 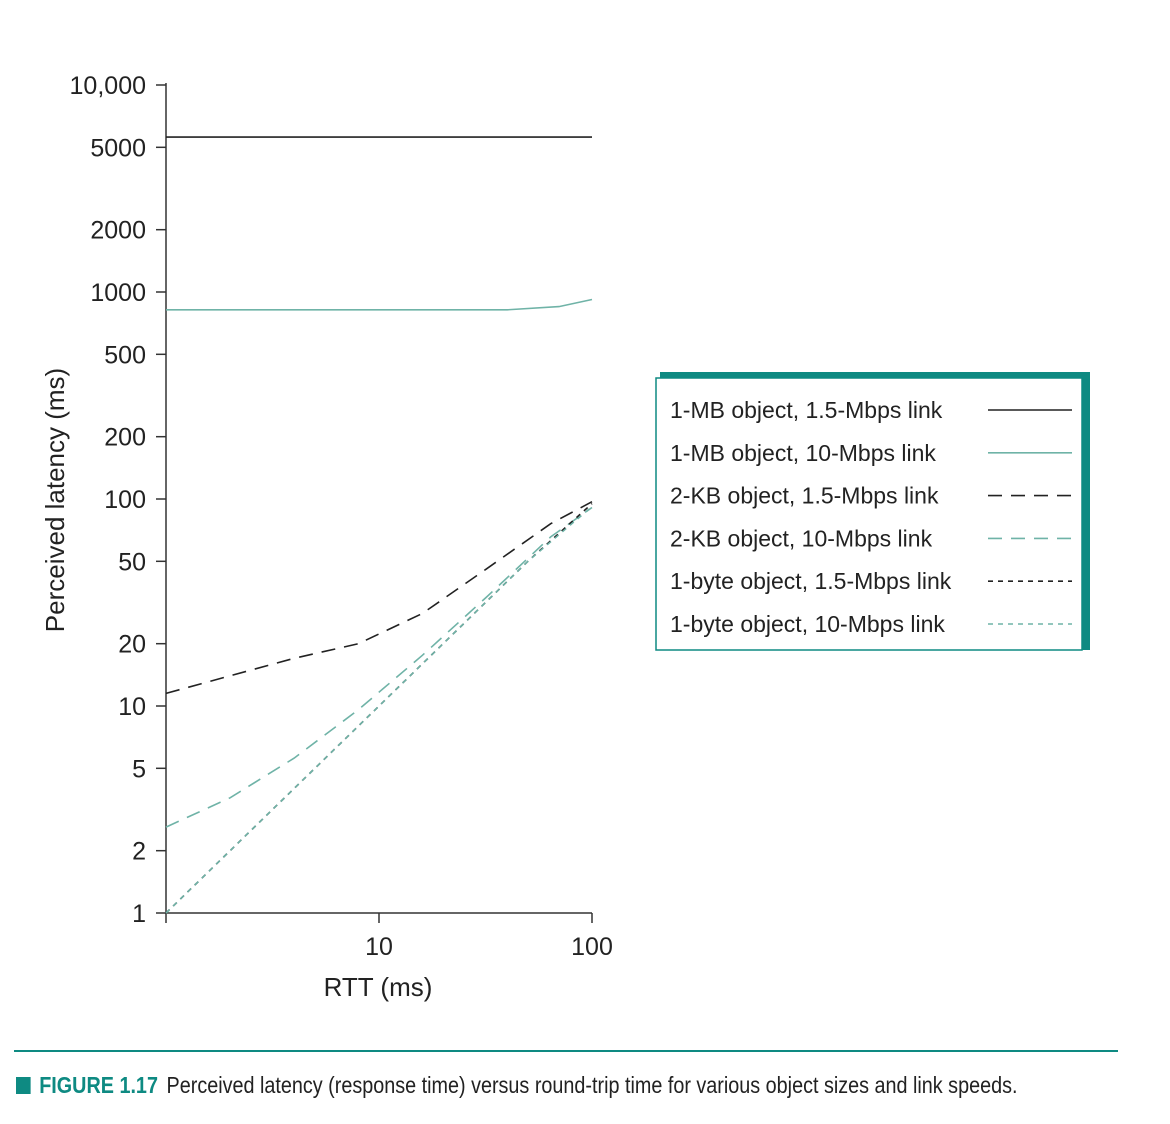 I want to click on x-axis-title: RTT (ms), so click(x=378, y=987).